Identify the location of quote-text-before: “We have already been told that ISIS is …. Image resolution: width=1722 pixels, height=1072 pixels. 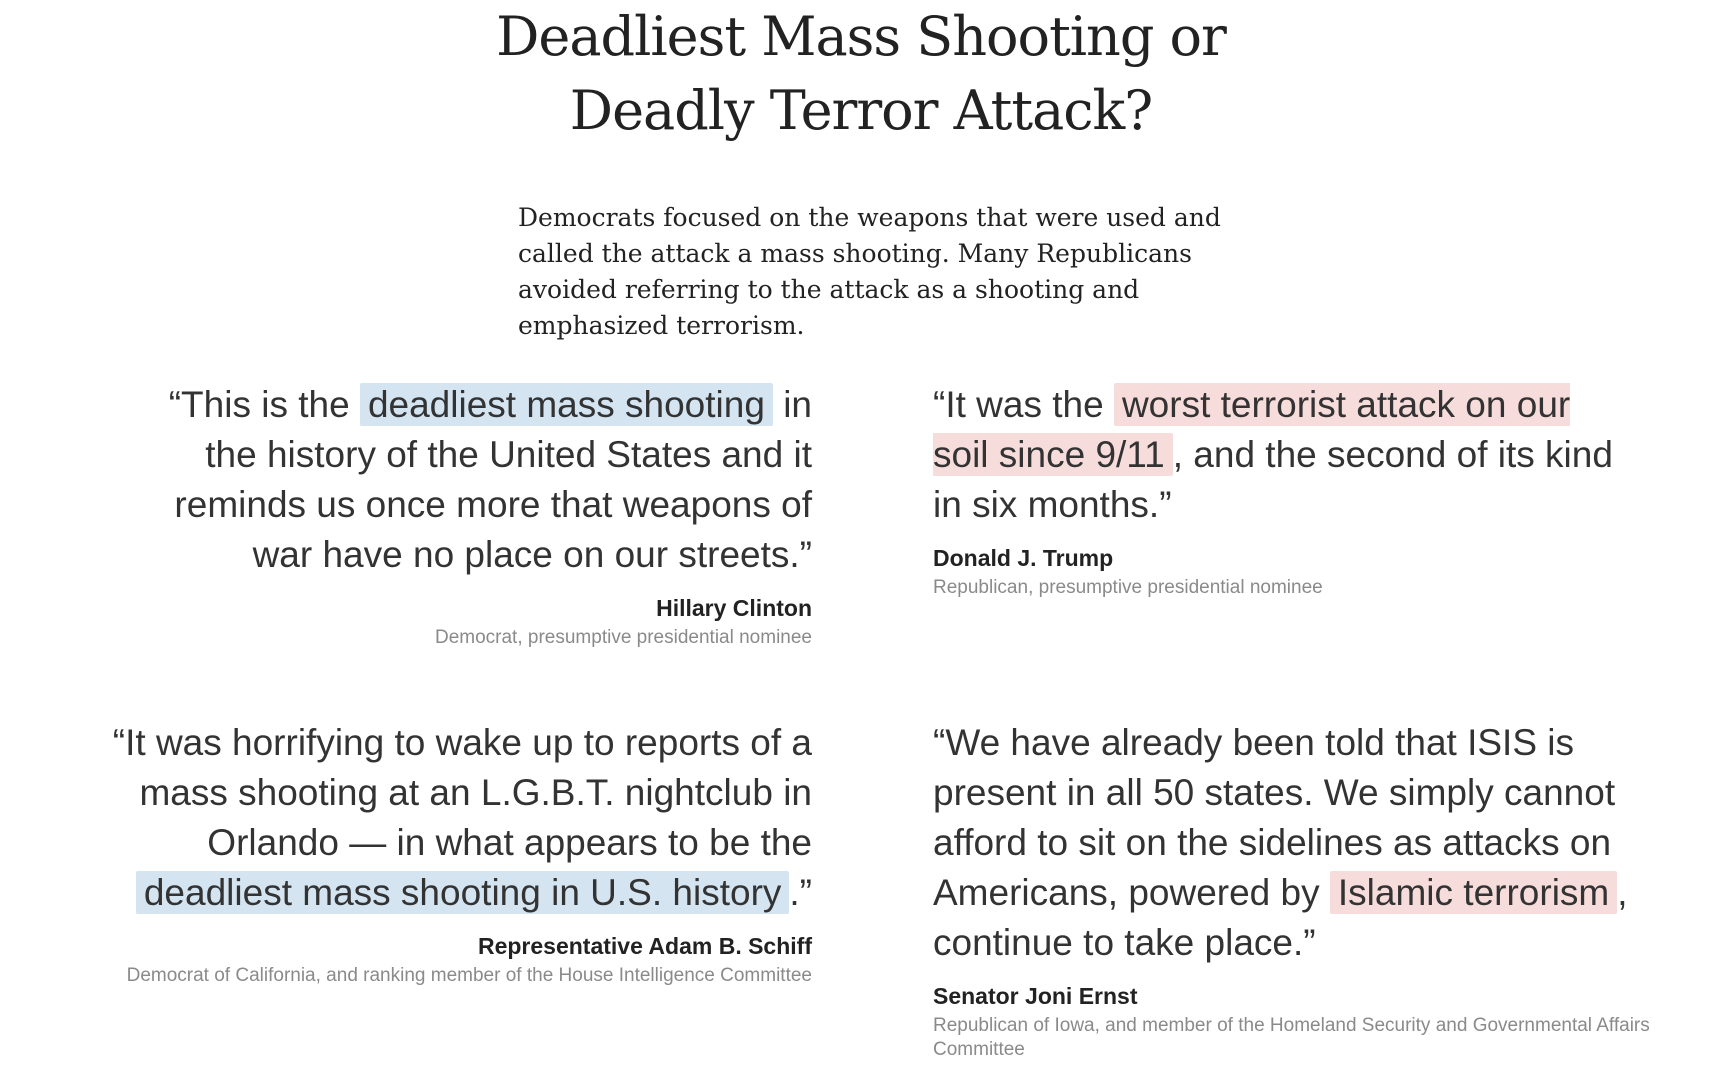
(1274, 817).